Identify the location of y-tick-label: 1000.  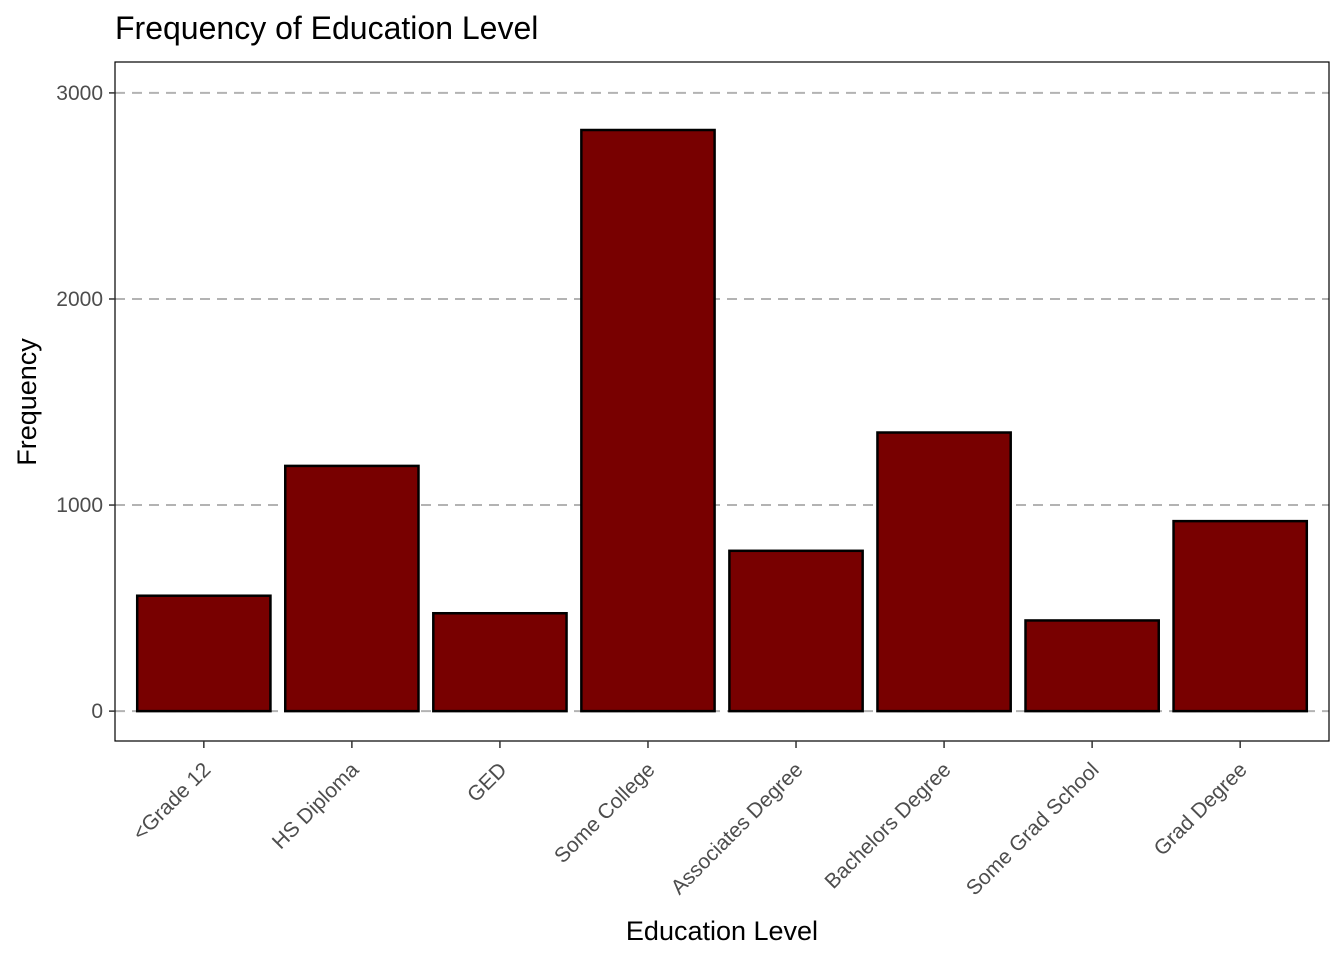
(79, 505).